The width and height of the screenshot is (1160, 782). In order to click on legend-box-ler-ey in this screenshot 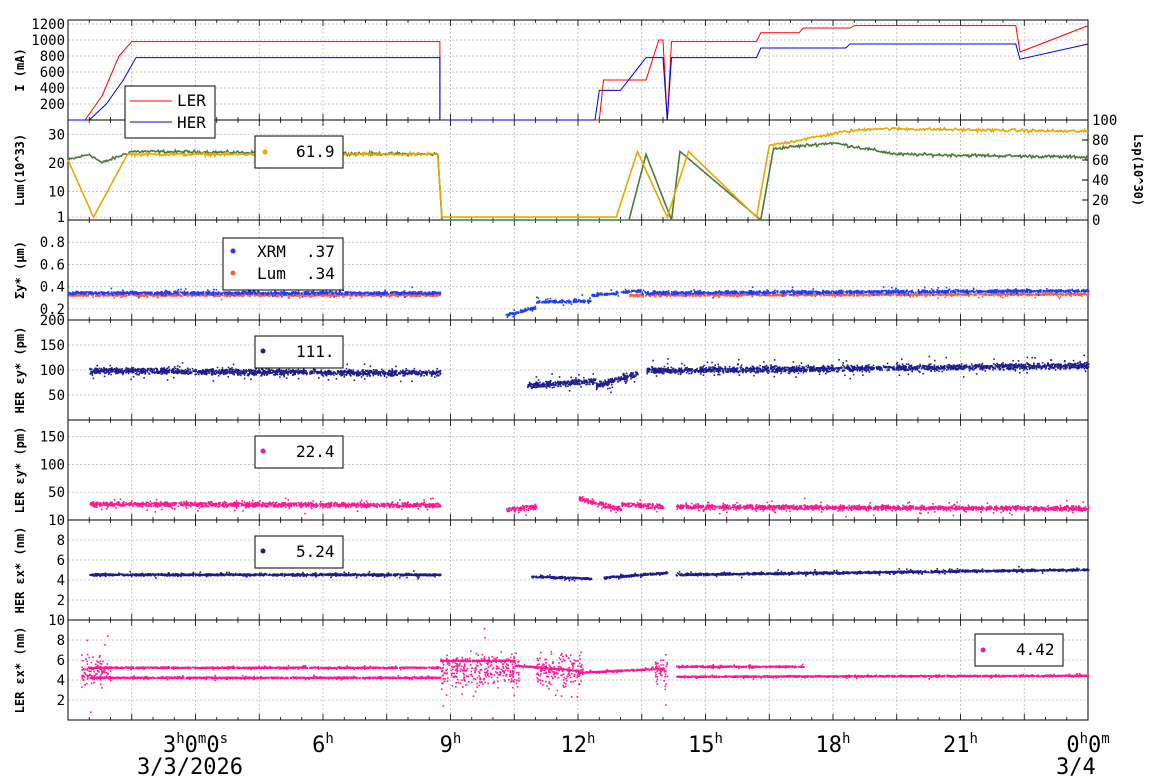, I will do `click(299, 452)`.